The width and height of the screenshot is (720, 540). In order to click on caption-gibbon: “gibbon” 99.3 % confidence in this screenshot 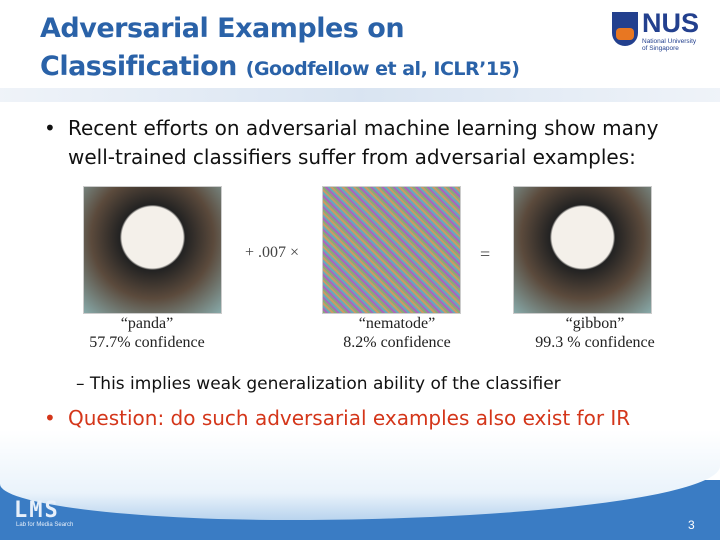, I will do `click(595, 333)`.